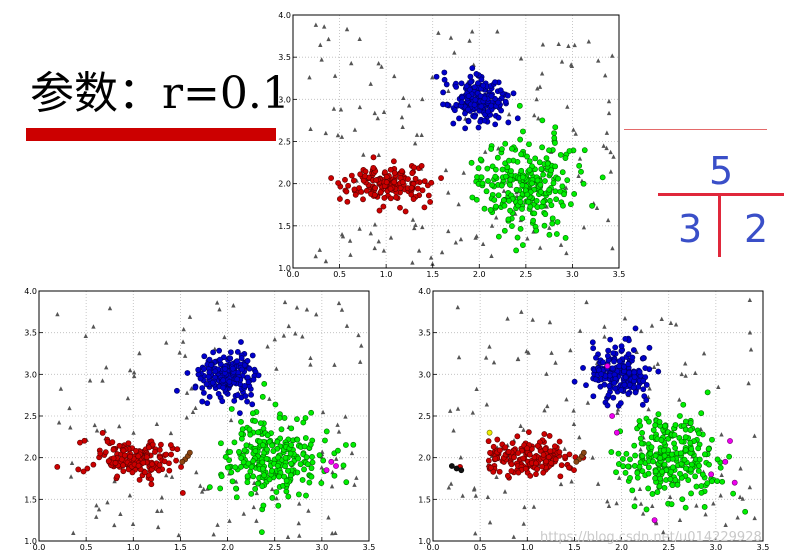  Describe the element at coordinates (30, 374) in the screenshot. I see `y-tick-label: 3.0` at that location.